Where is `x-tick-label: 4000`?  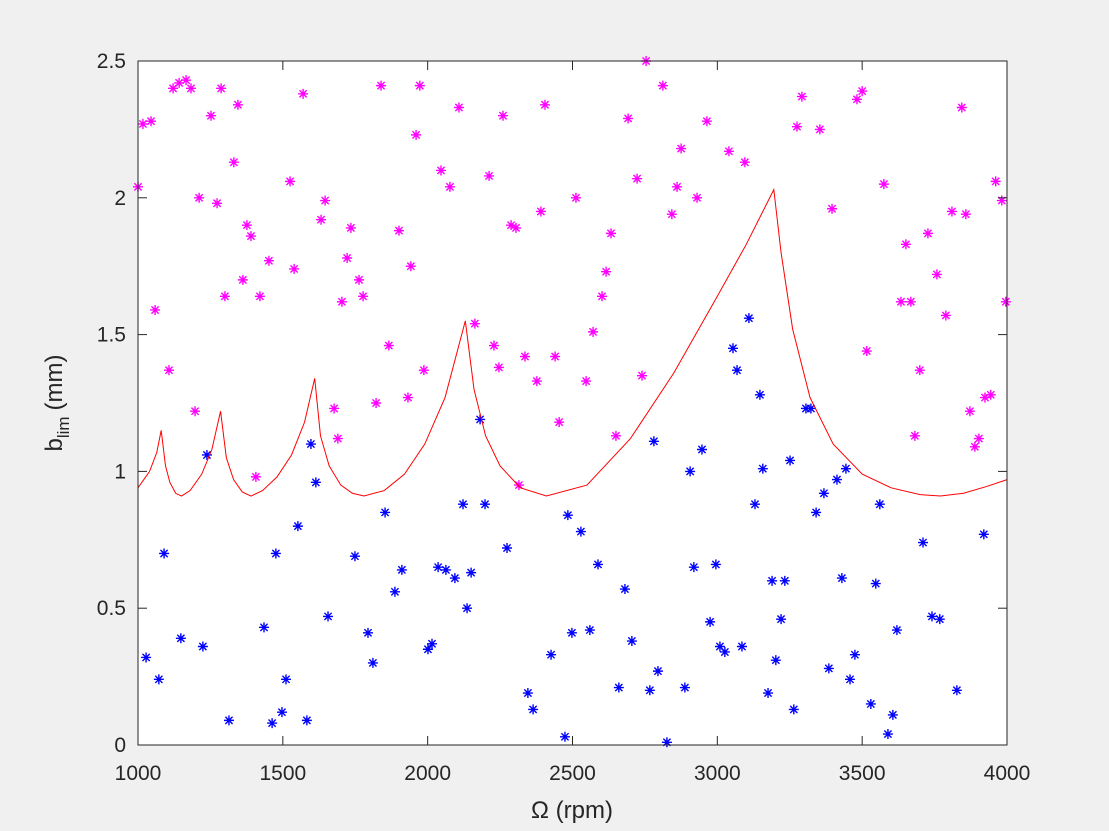 x-tick-label: 4000 is located at coordinates (1007, 773).